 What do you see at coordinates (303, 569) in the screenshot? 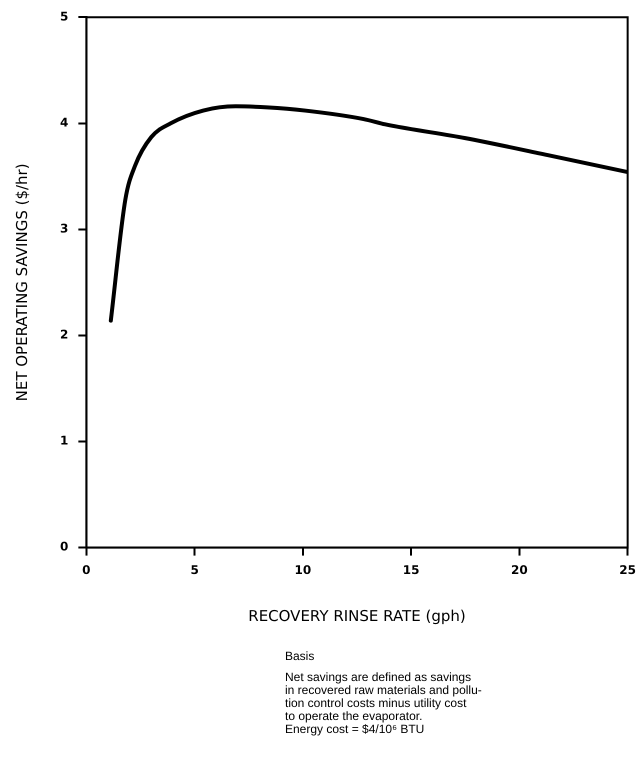
I see `x-tick-label: 10` at bounding box center [303, 569].